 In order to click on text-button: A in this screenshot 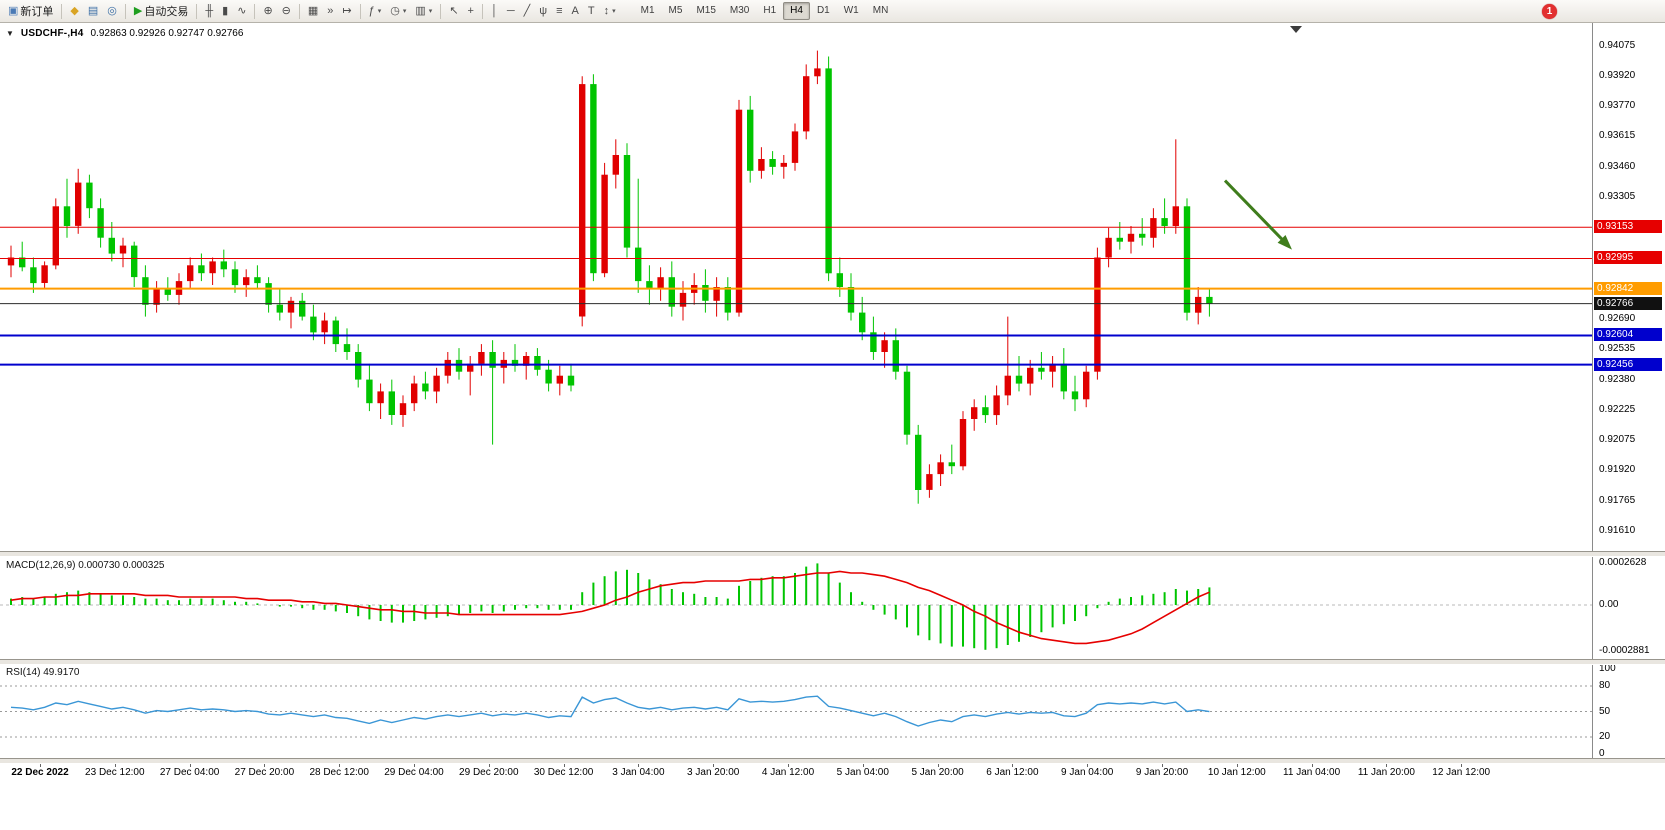, I will do `click(575, 11)`.